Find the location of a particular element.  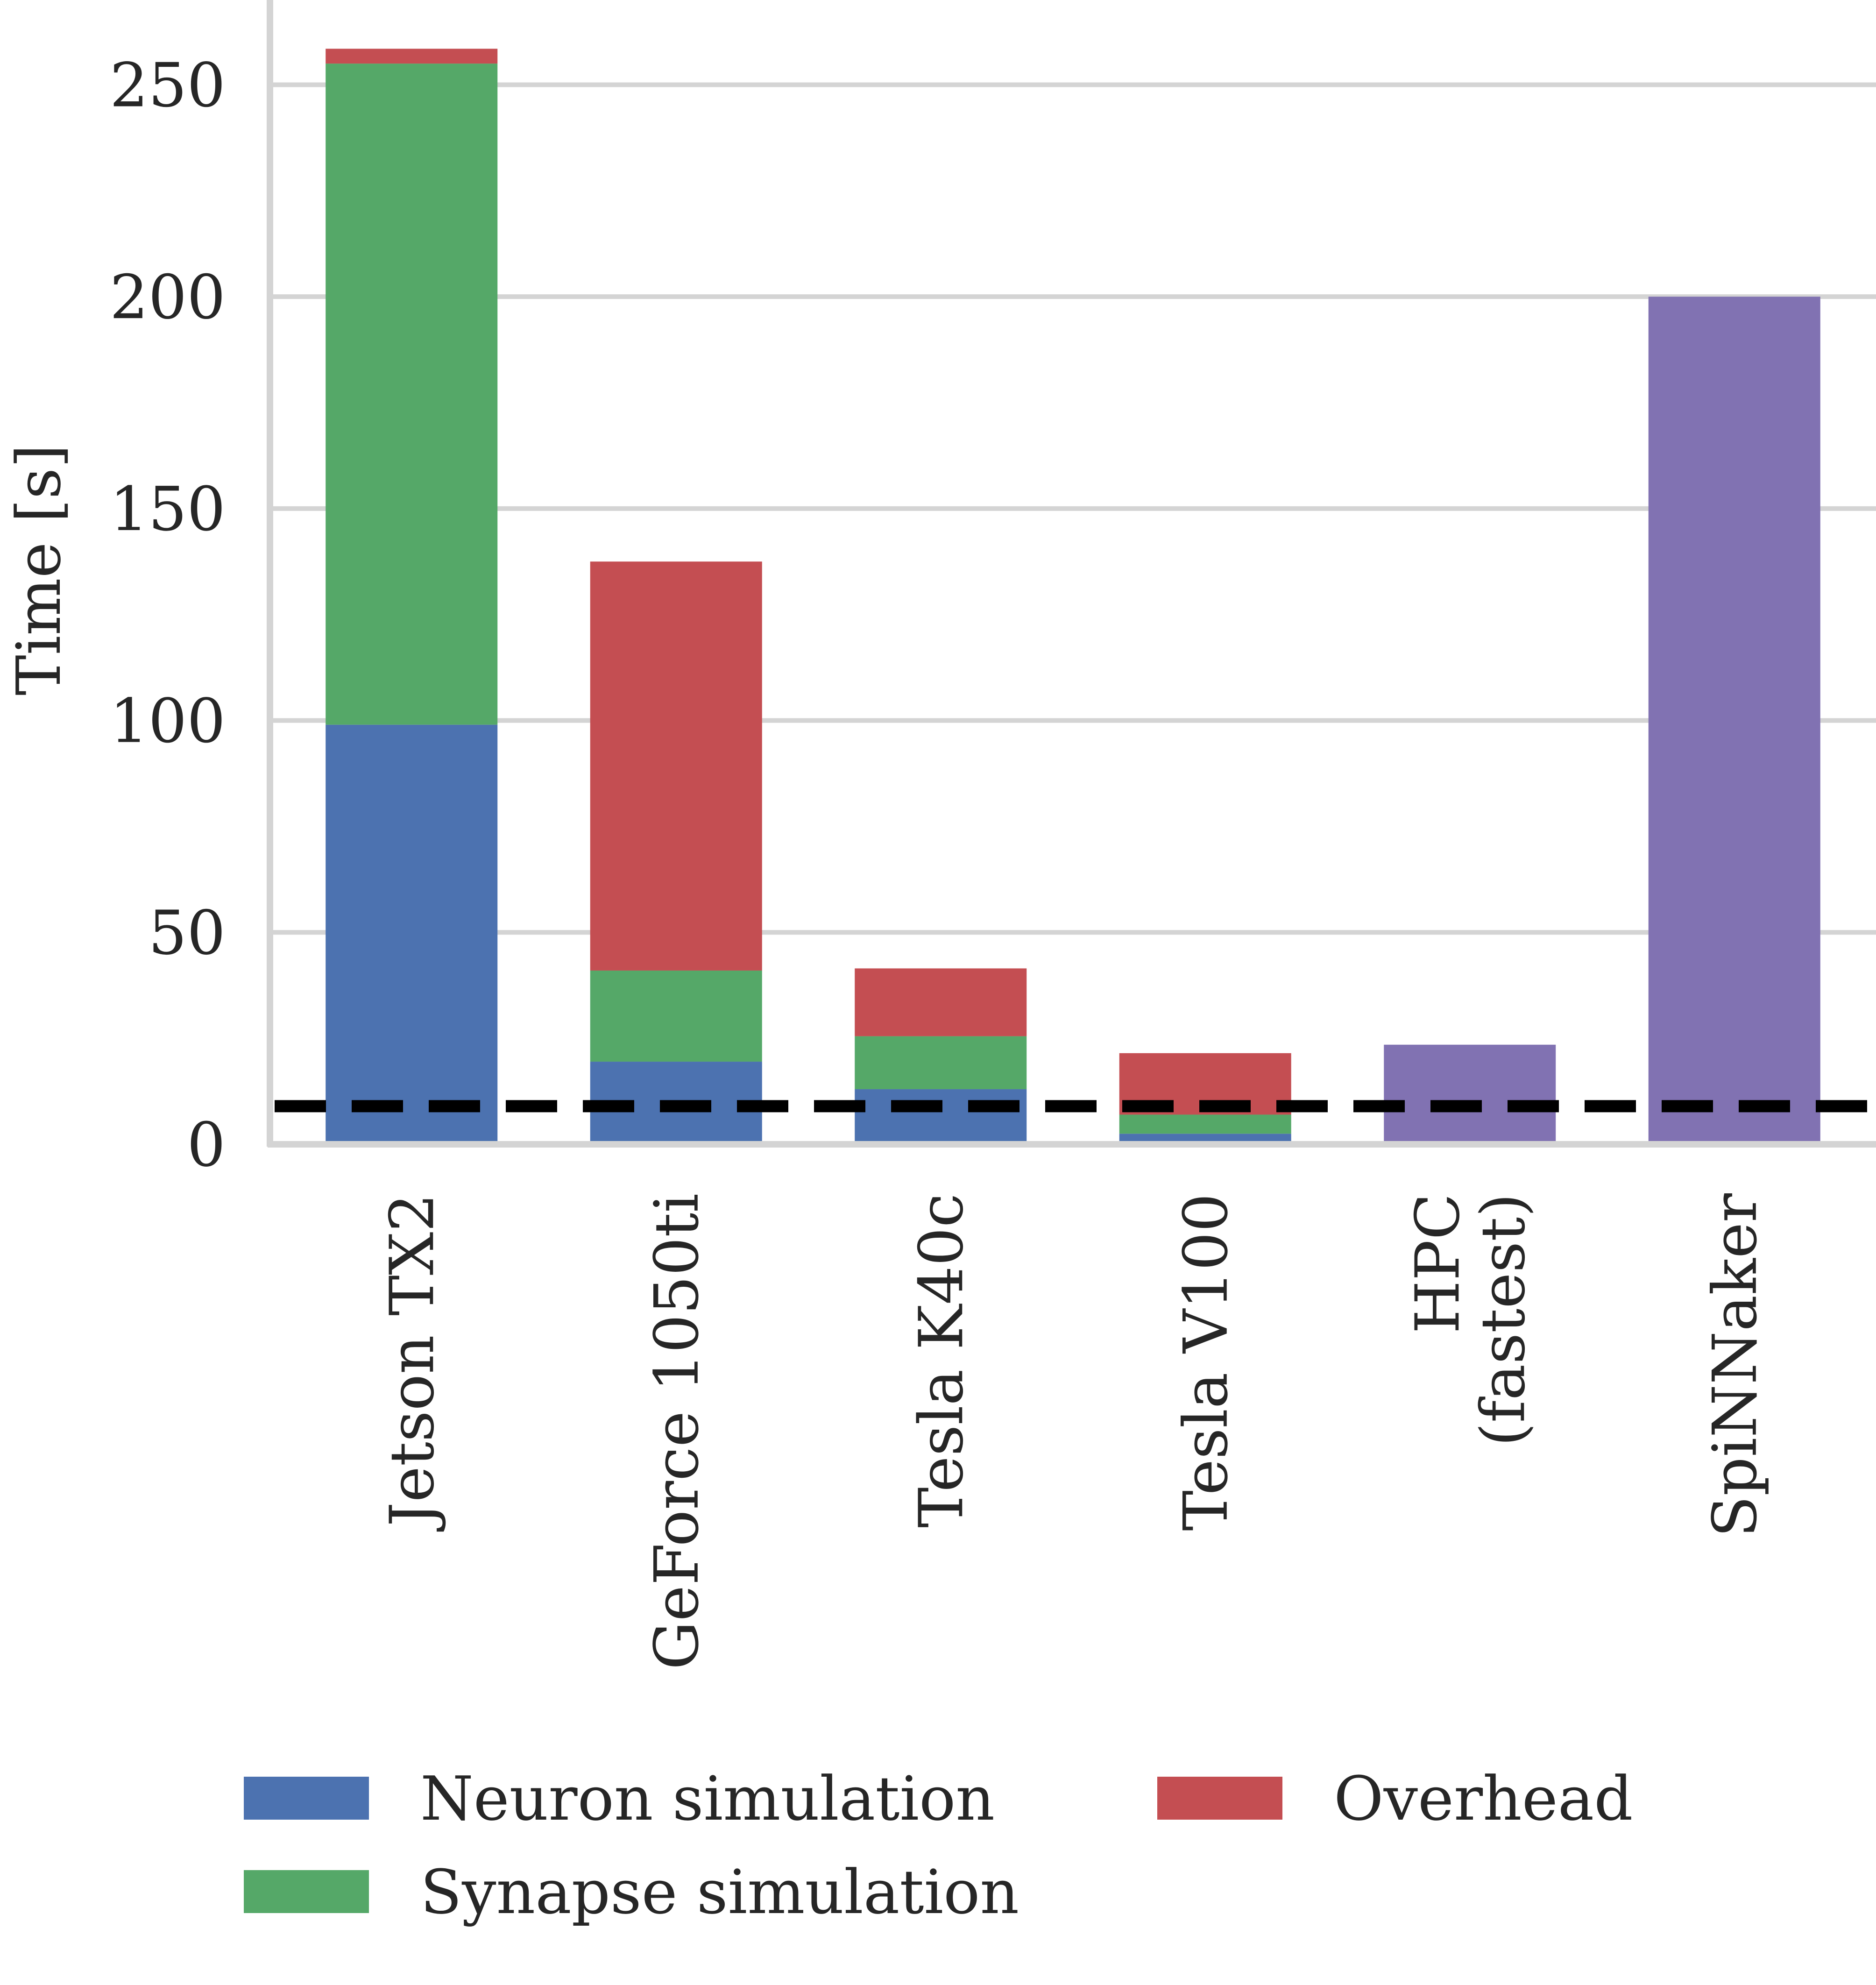

y-tick-label-250: 250 is located at coordinates (168, 85).